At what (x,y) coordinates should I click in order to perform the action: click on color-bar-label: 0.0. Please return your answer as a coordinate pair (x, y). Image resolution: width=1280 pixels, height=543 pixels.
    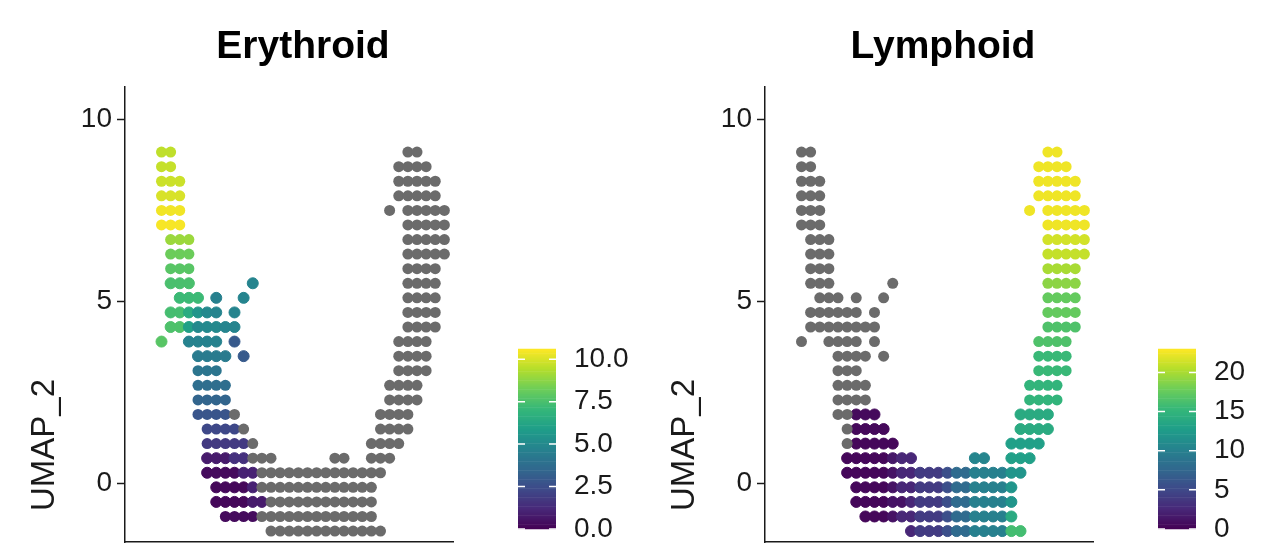
    Looking at the image, I should click on (593, 527).